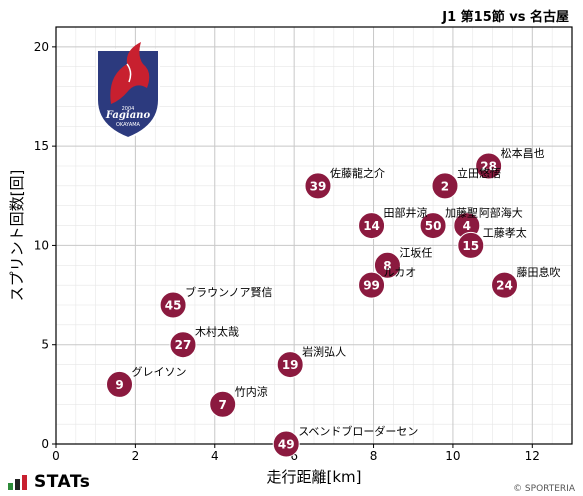 The width and height of the screenshot is (583, 496). Describe the element at coordinates (467, 226) in the screenshot. I see `data-point-number: 4` at that location.